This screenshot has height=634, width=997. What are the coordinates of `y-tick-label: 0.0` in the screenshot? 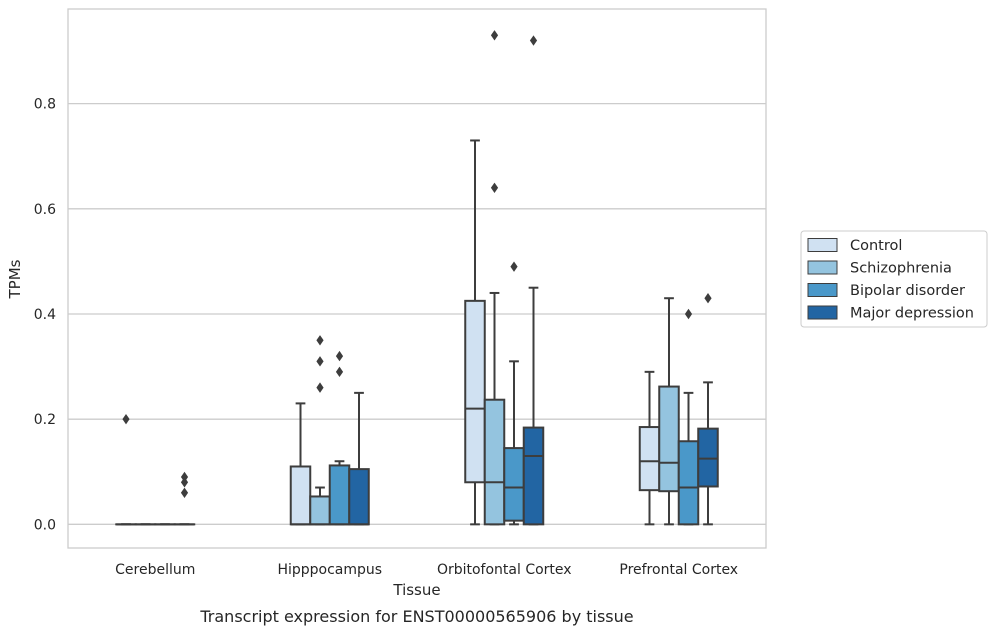 It's located at (45, 525).